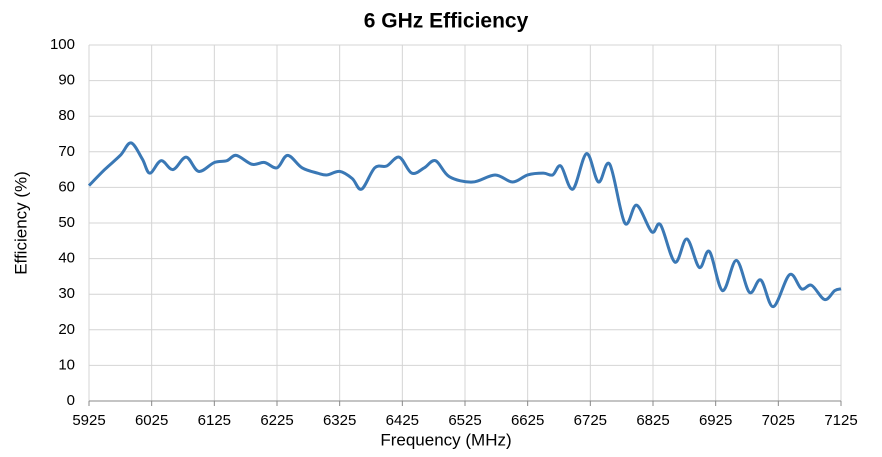 The width and height of the screenshot is (882, 457). I want to click on x-axis-label: Frequency (MHz), so click(445, 439).